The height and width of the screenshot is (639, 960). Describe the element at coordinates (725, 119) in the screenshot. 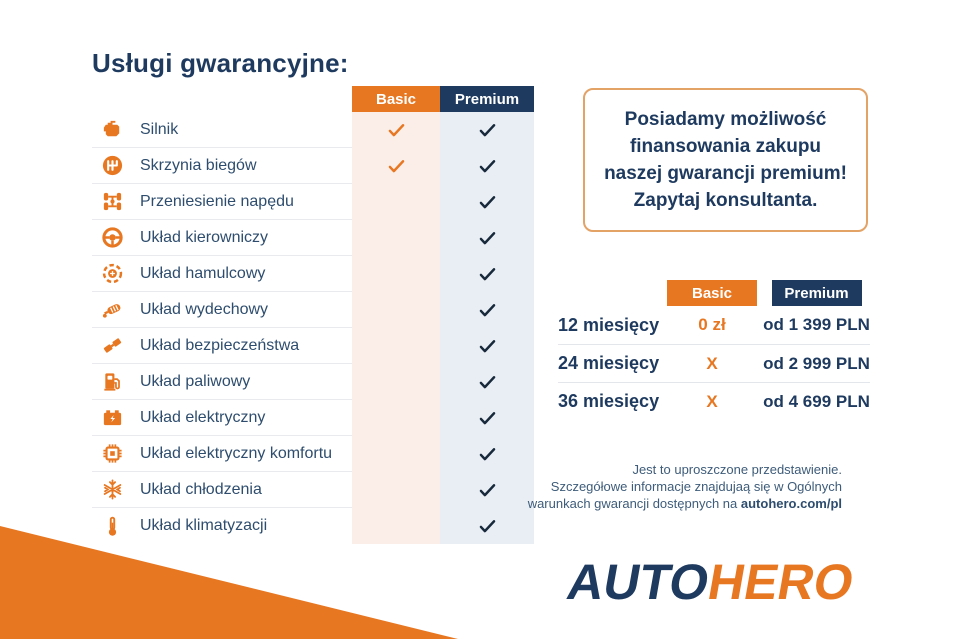

I see `promo-line: Posiadamy możliwość` at that location.